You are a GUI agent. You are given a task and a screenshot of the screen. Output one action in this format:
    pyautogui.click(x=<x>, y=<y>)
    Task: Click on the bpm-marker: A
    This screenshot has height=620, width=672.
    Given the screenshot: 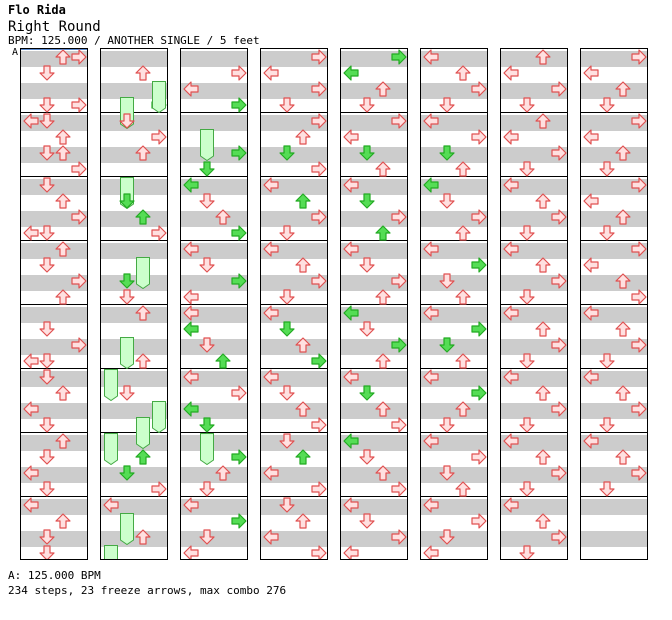 What is the action you would take?
    pyautogui.click(x=15, y=52)
    